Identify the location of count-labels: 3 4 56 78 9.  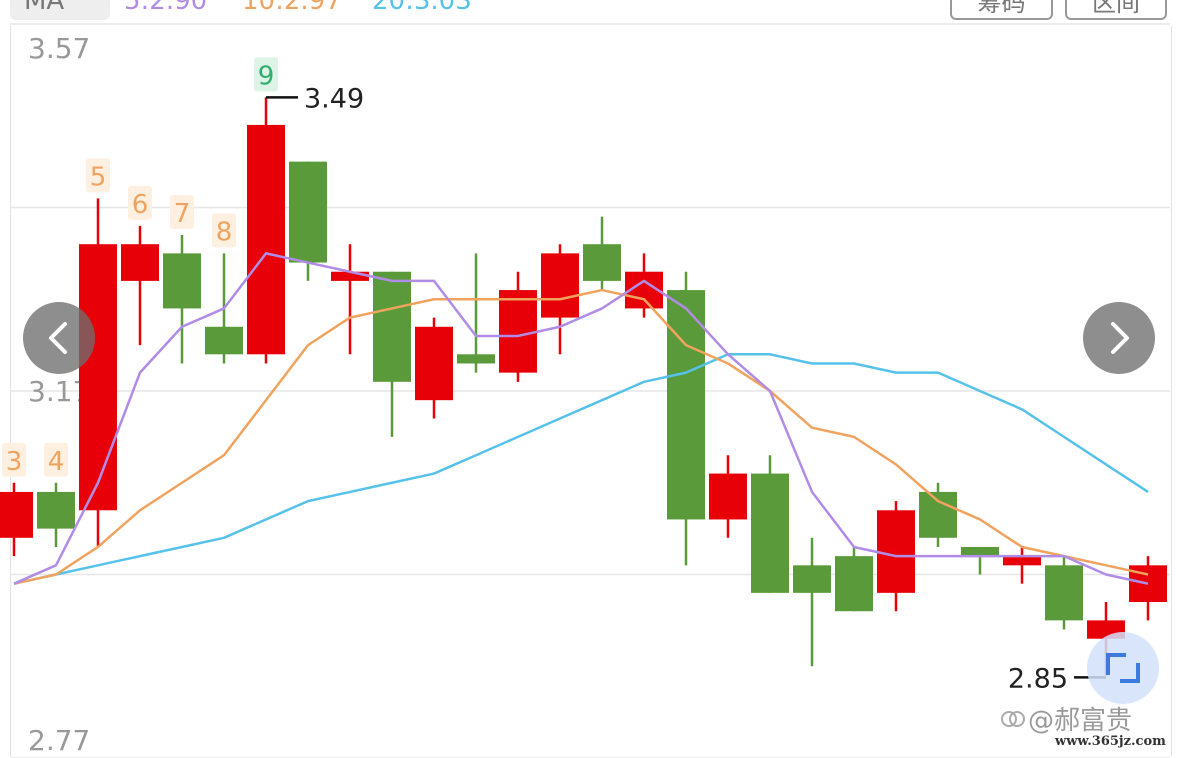
(140, 267).